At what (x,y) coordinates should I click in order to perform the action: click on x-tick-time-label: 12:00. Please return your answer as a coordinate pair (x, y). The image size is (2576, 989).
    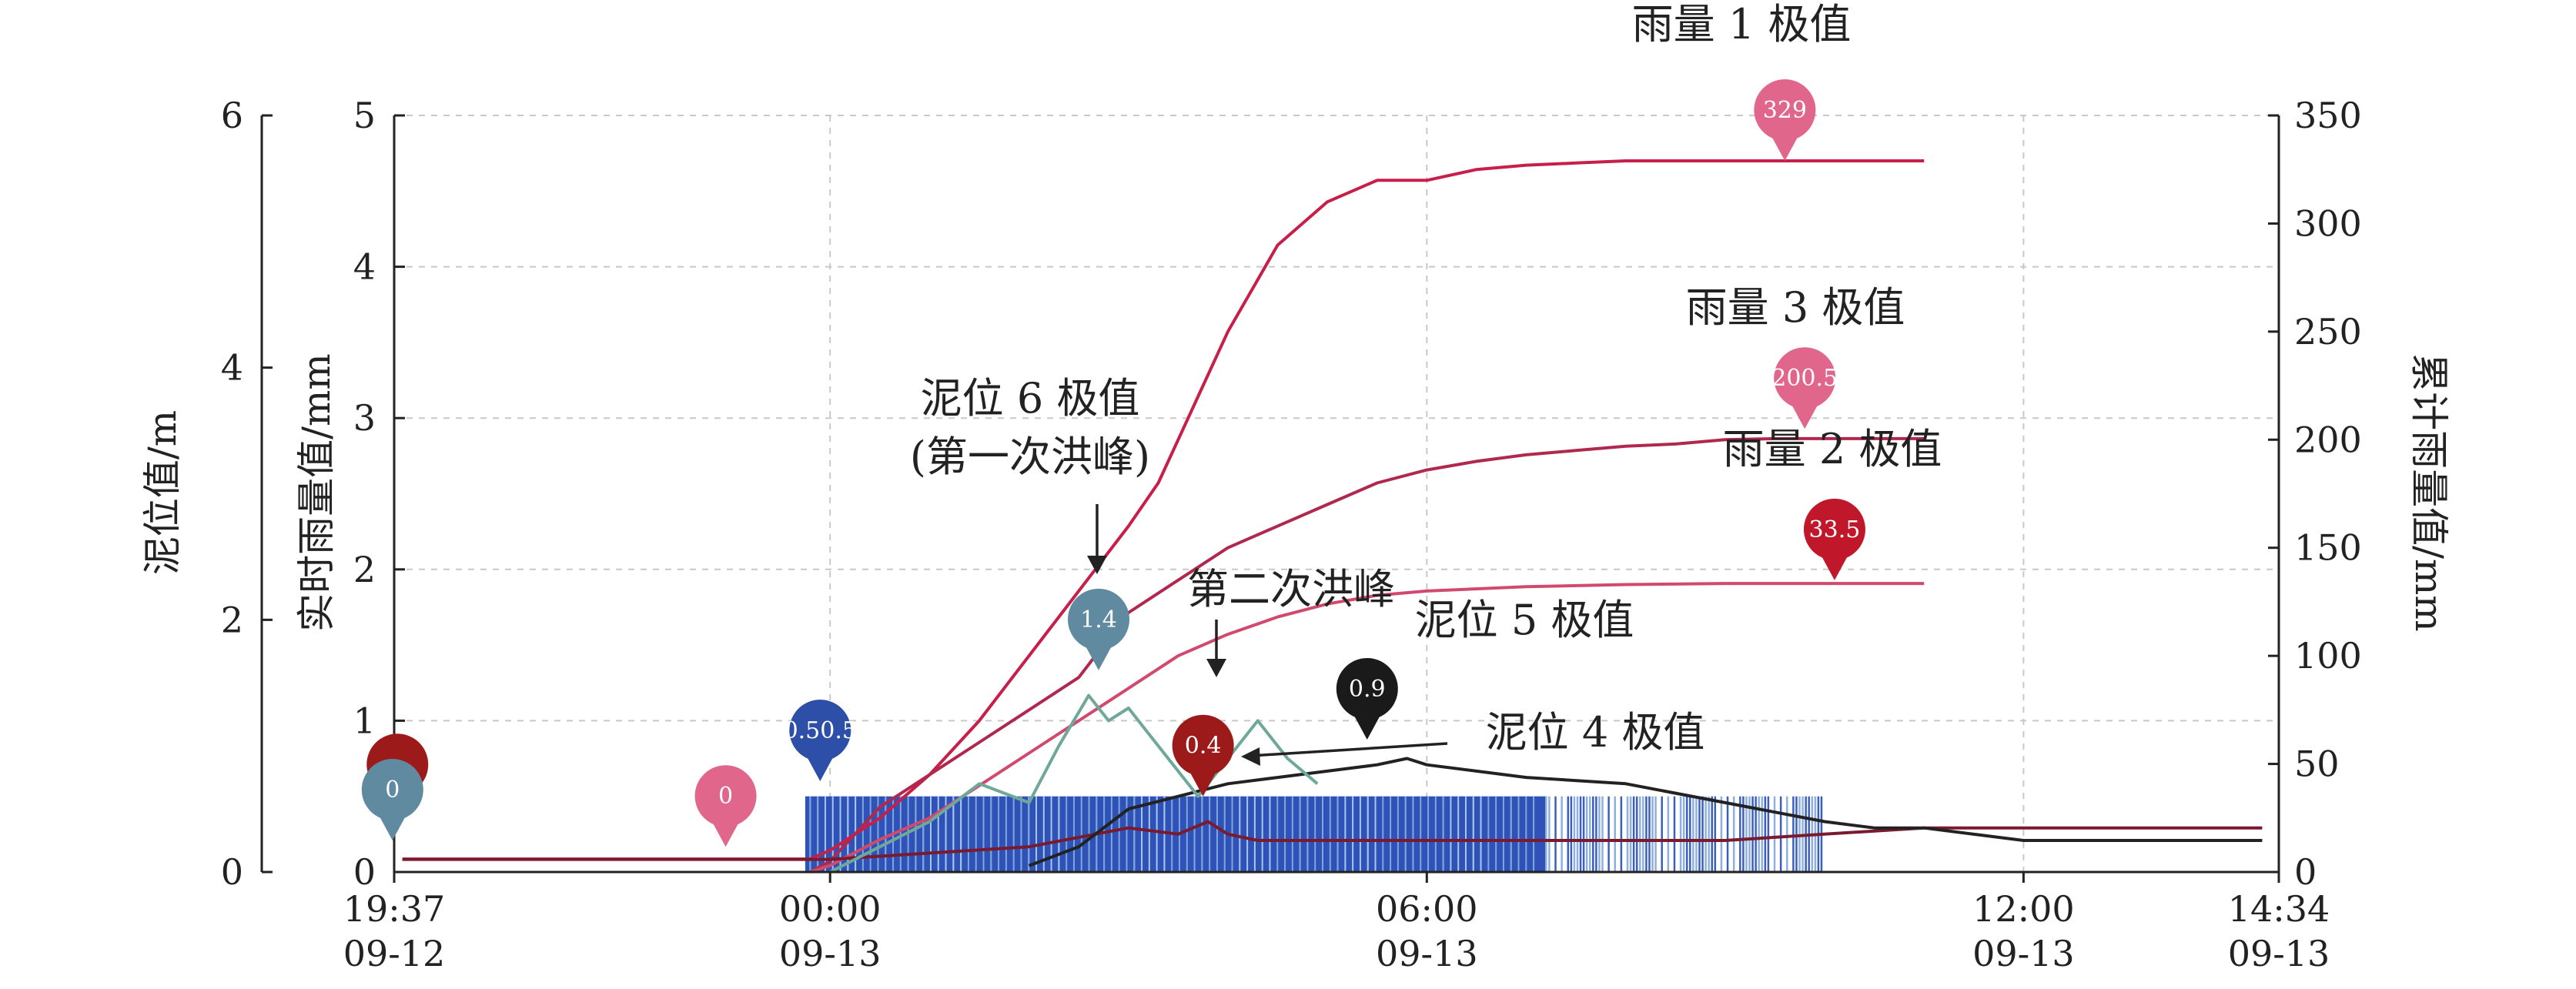
    Looking at the image, I should click on (2024, 909).